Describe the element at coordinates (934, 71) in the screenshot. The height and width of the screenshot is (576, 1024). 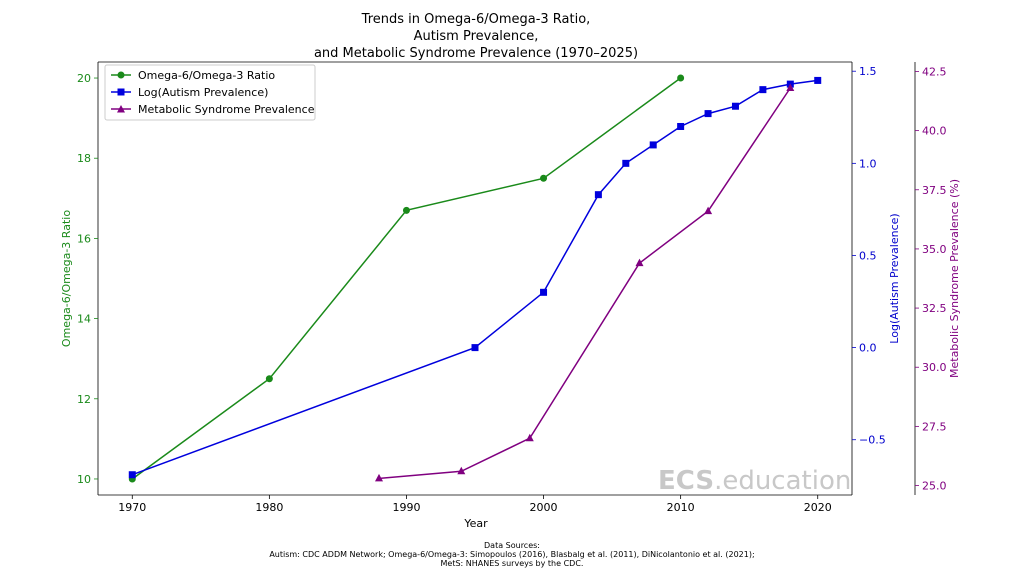
I see `right2-tick-label: 42.5` at that location.